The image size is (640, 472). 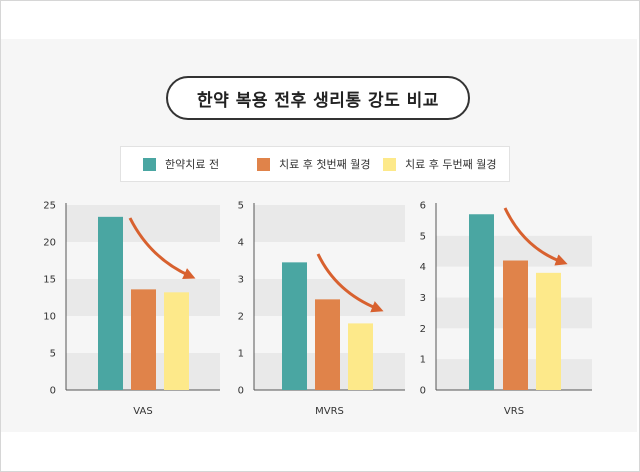 I want to click on x-axis-label: MVRS, so click(x=329, y=411).